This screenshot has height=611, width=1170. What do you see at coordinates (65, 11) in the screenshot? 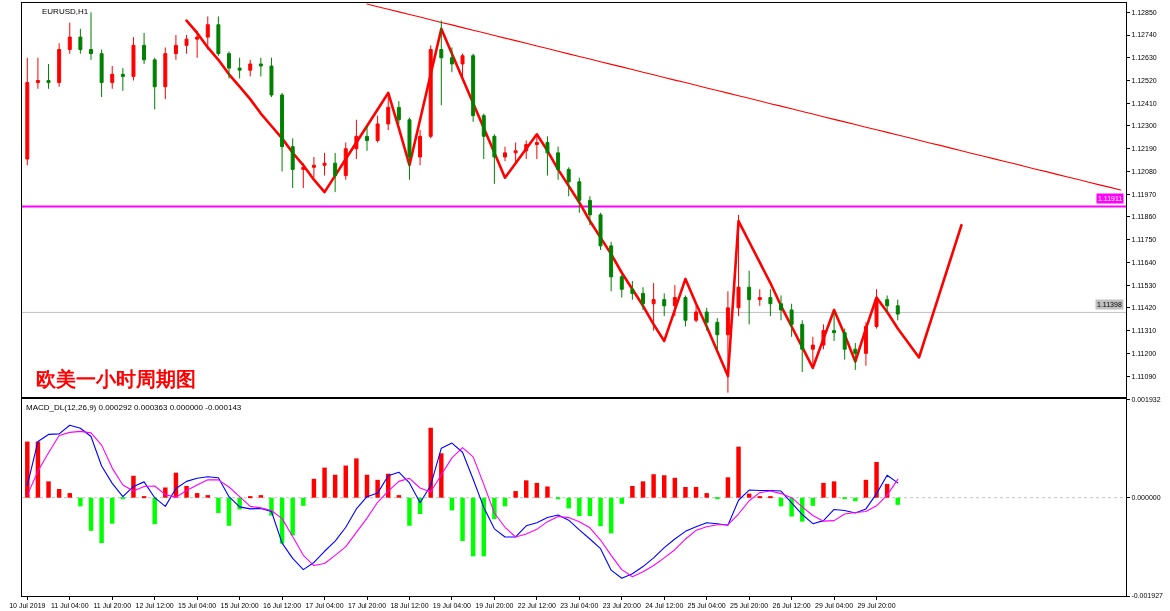
I see `text: EURUSD,H1` at bounding box center [65, 11].